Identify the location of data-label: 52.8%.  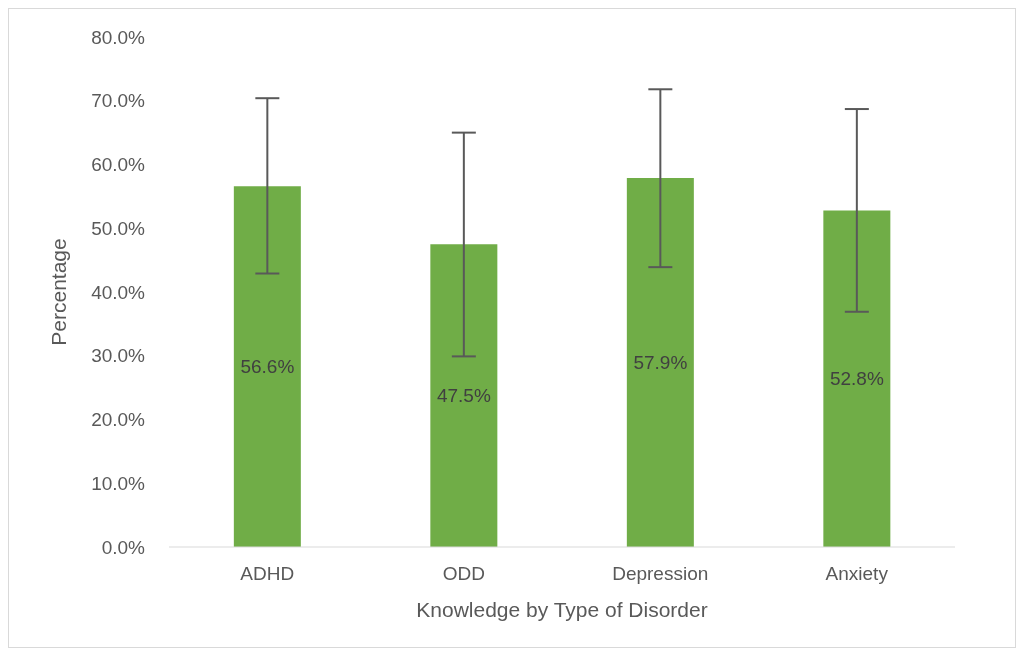
(856, 379).